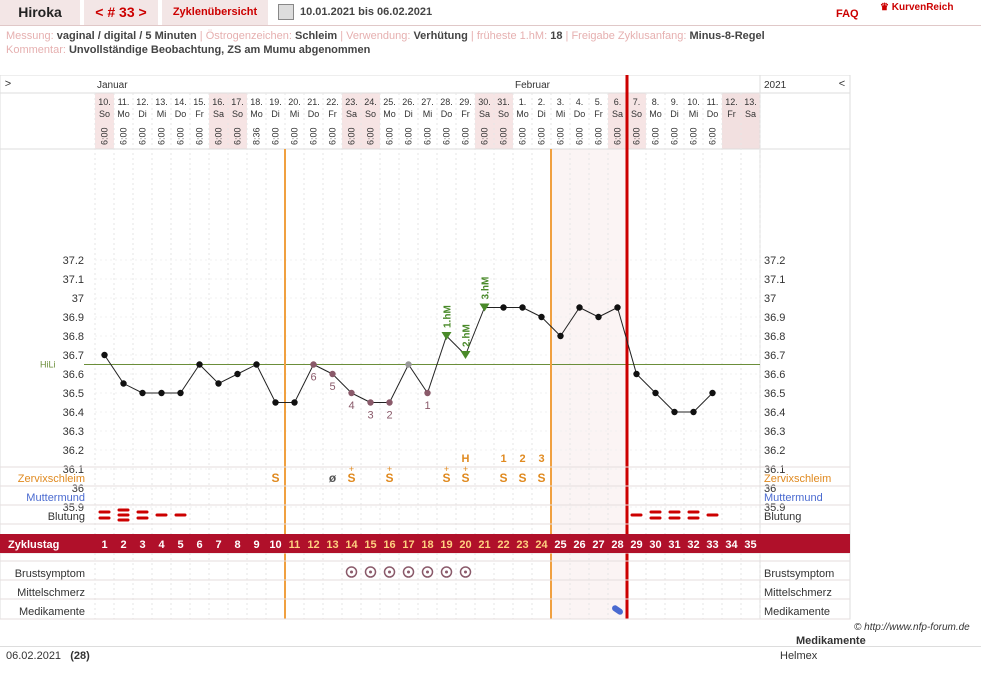 This screenshot has height=679, width=981. What do you see at coordinates (121, 12) in the screenshot?
I see `cycle-navigation: < # 33 >` at bounding box center [121, 12].